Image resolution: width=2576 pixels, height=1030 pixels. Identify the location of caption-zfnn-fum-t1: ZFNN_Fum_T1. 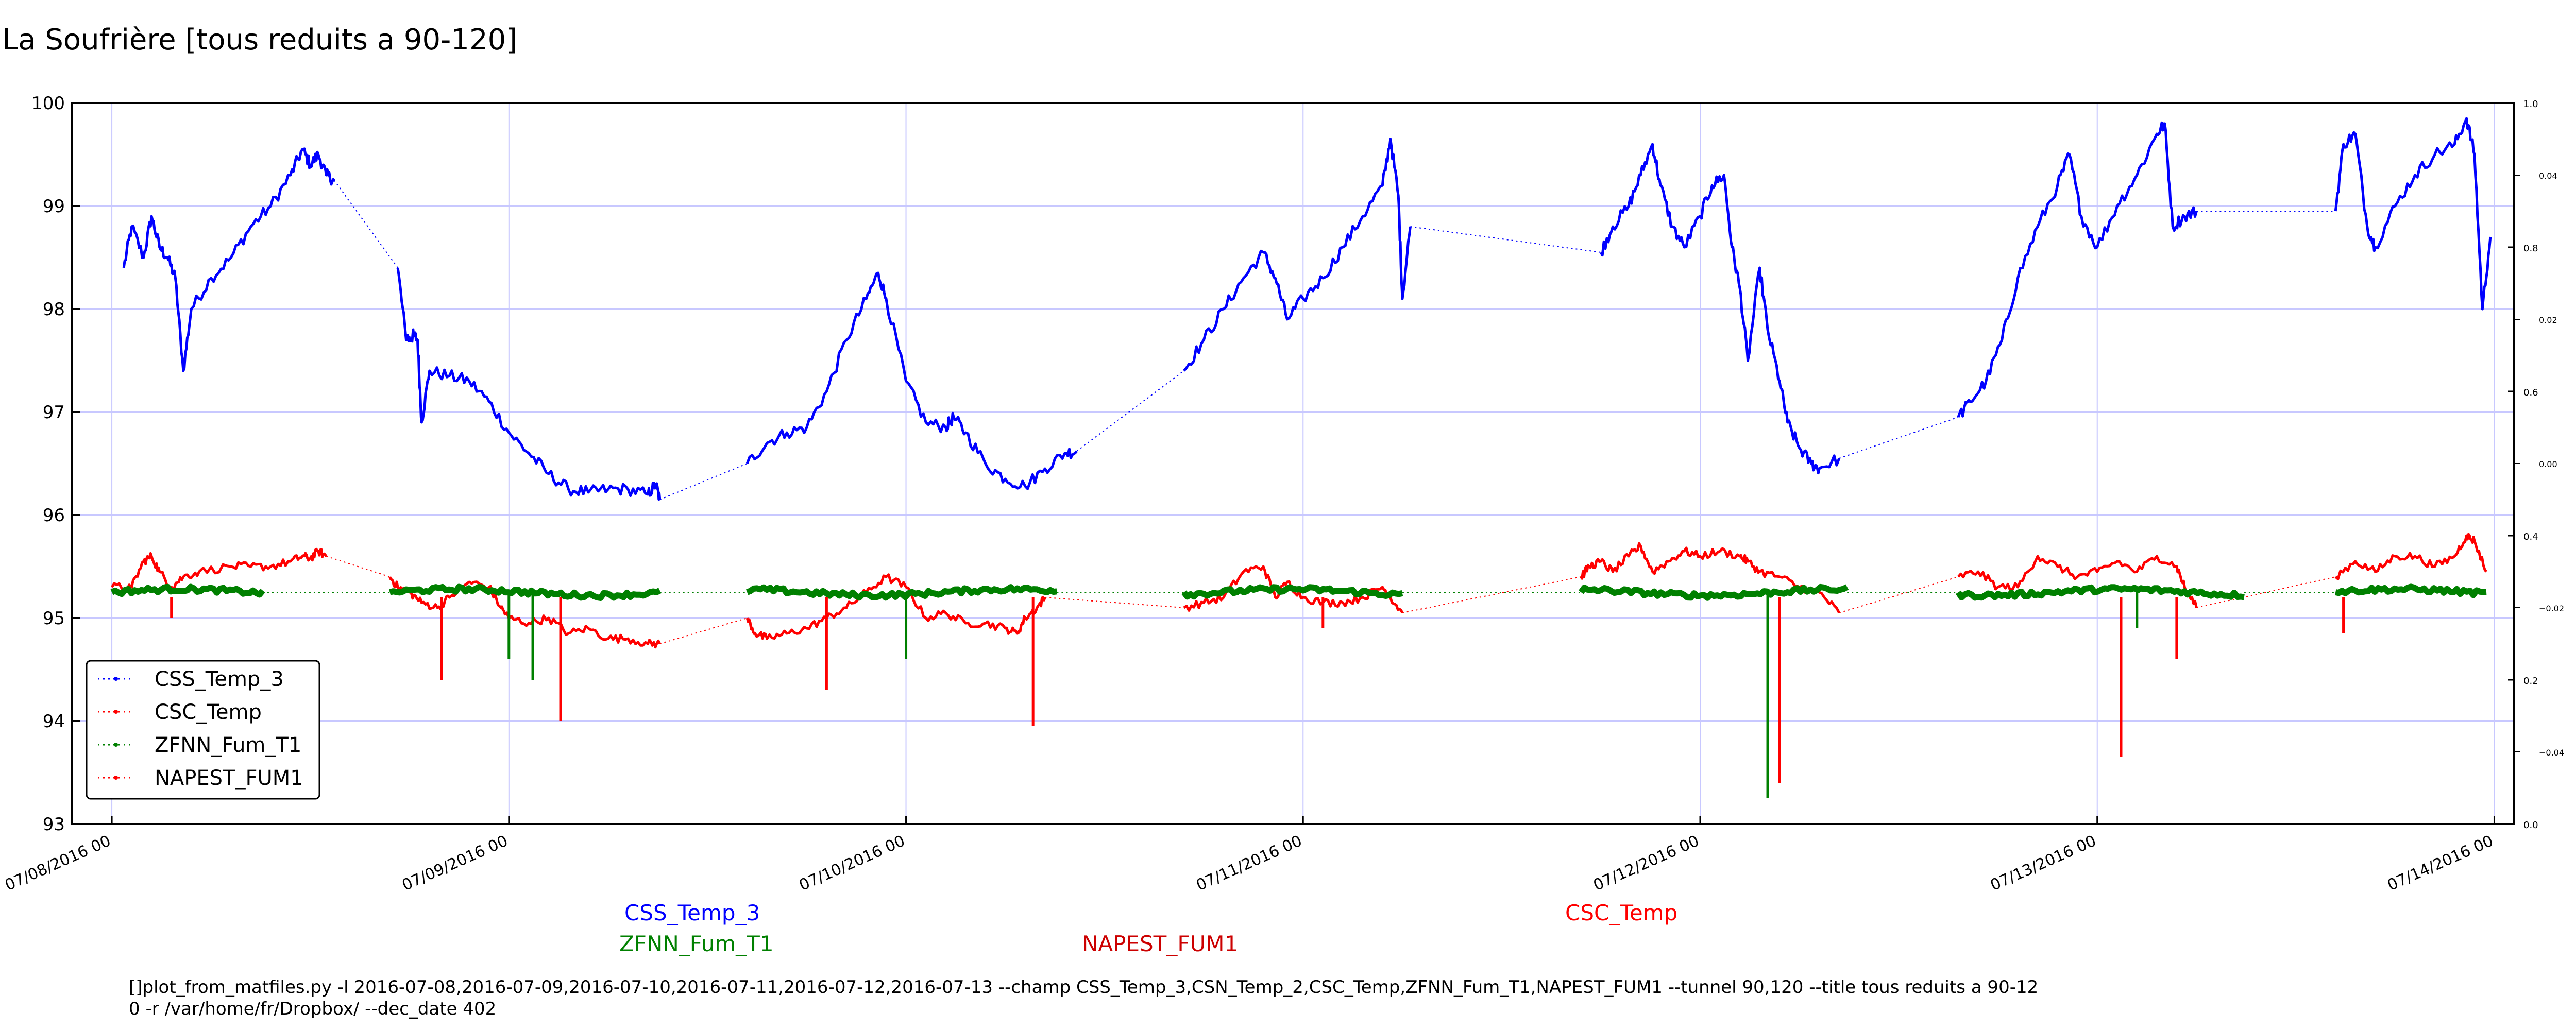
(696, 943).